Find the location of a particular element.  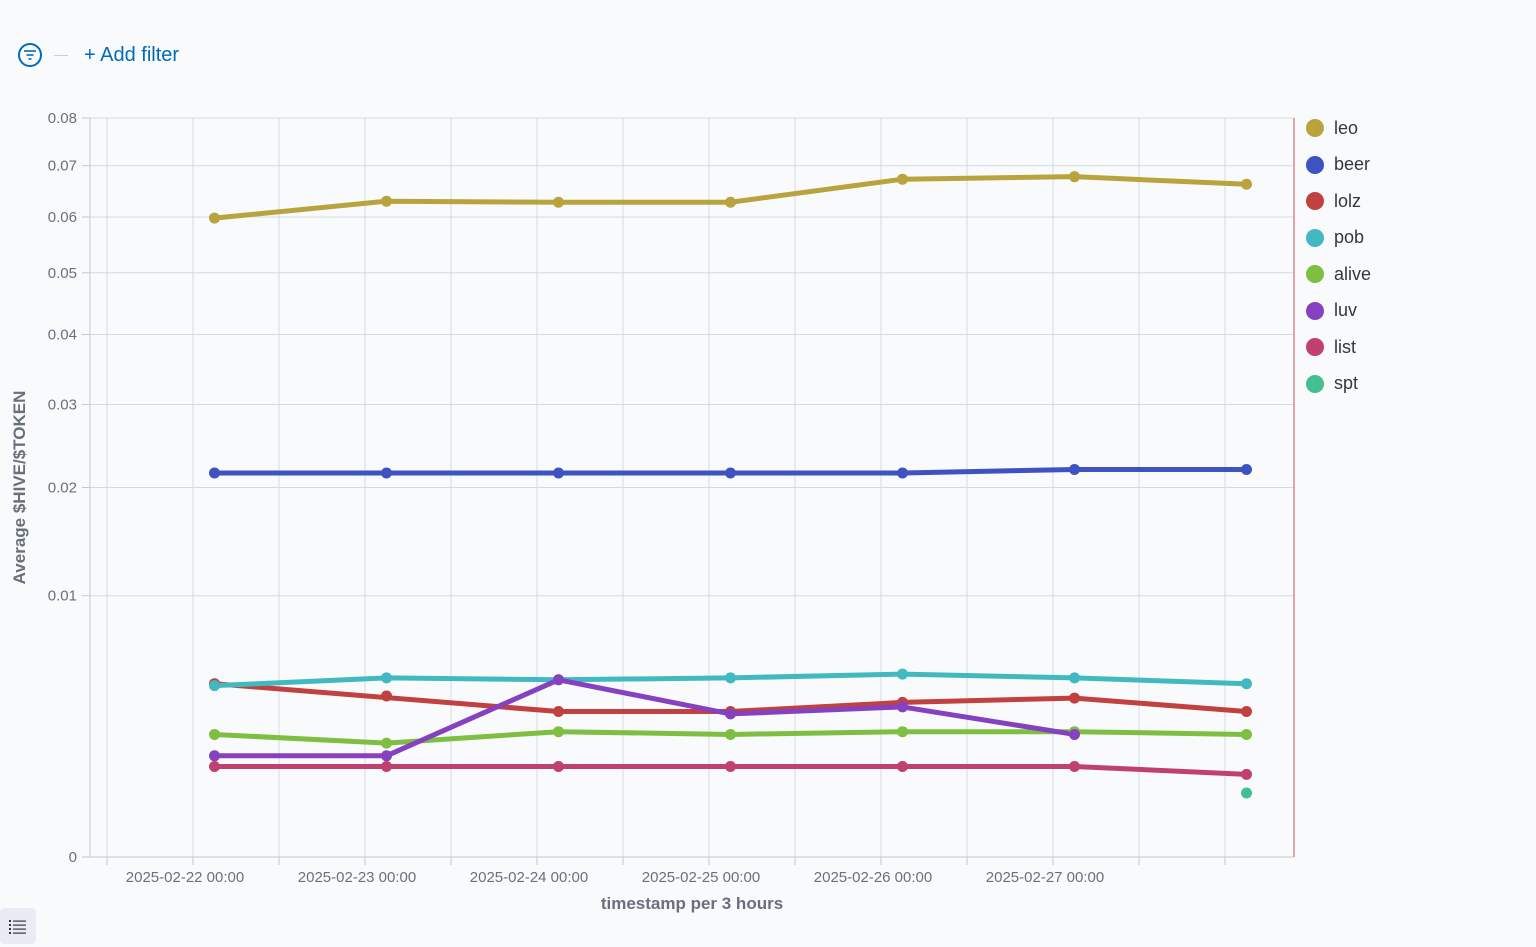

chart-legend: leo beer lolz pob alive luv list spt is located at coordinates (1338, 256).